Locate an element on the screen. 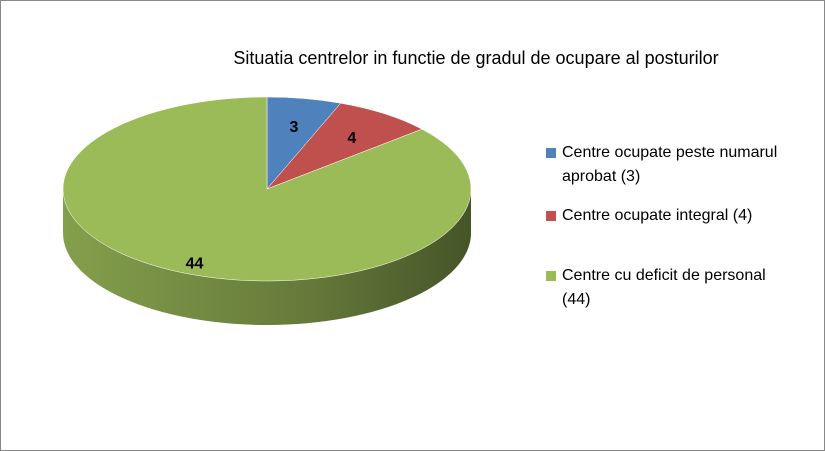 This screenshot has width=825, height=451. legend-item: Centre ocupate peste numarul aprobat (3) is located at coordinates (671, 165).